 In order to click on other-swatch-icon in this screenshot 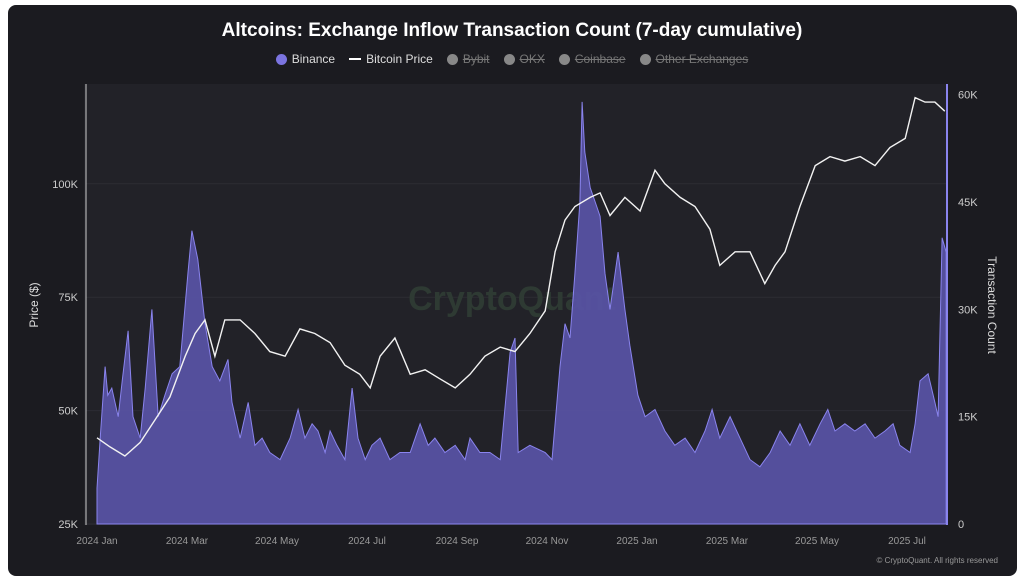, I will do `click(645, 59)`.